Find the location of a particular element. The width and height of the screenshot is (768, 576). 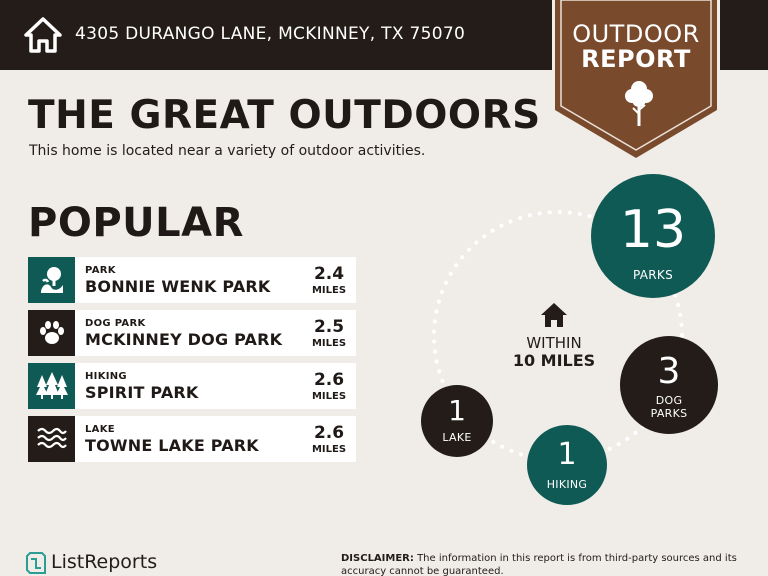

within-label: WITHIN is located at coordinates (554, 343).